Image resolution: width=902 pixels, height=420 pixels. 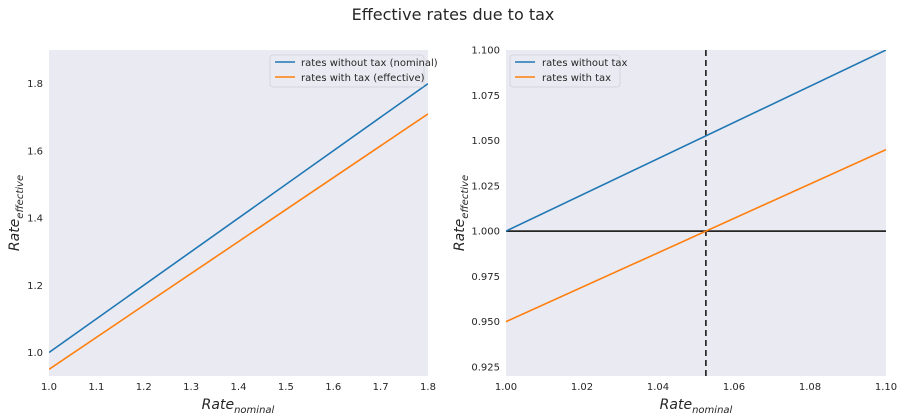 What do you see at coordinates (485, 367) in the screenshot?
I see `y-tick-label: 0.925` at bounding box center [485, 367].